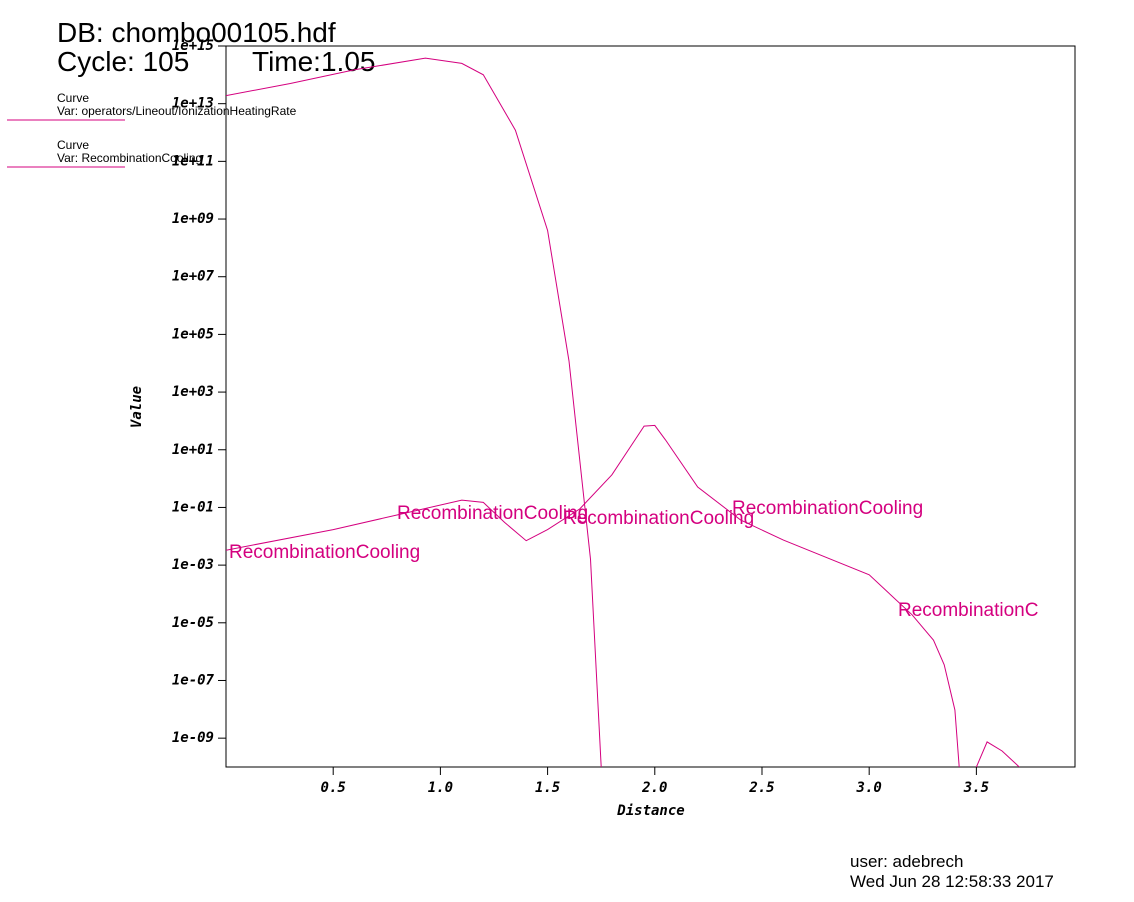 The image size is (1134, 902). What do you see at coordinates (952, 881) in the screenshot?
I see `date: Wed Jun 28 12:58:33 2017` at bounding box center [952, 881].